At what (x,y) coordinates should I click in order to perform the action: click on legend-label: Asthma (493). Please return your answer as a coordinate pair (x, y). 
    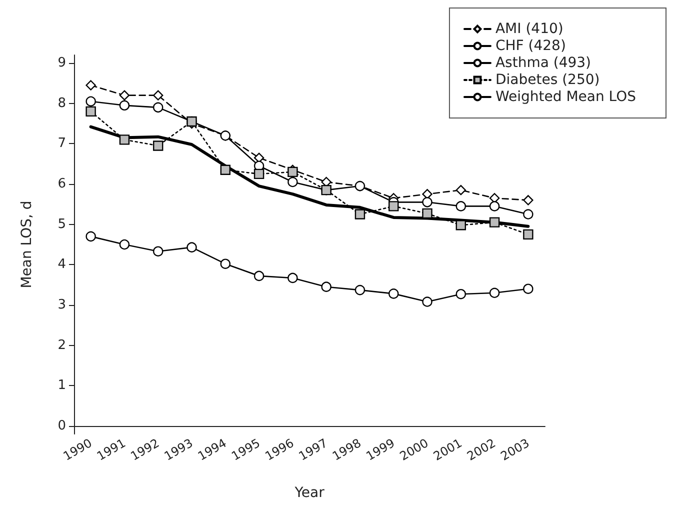
    Looking at the image, I should click on (543, 63).